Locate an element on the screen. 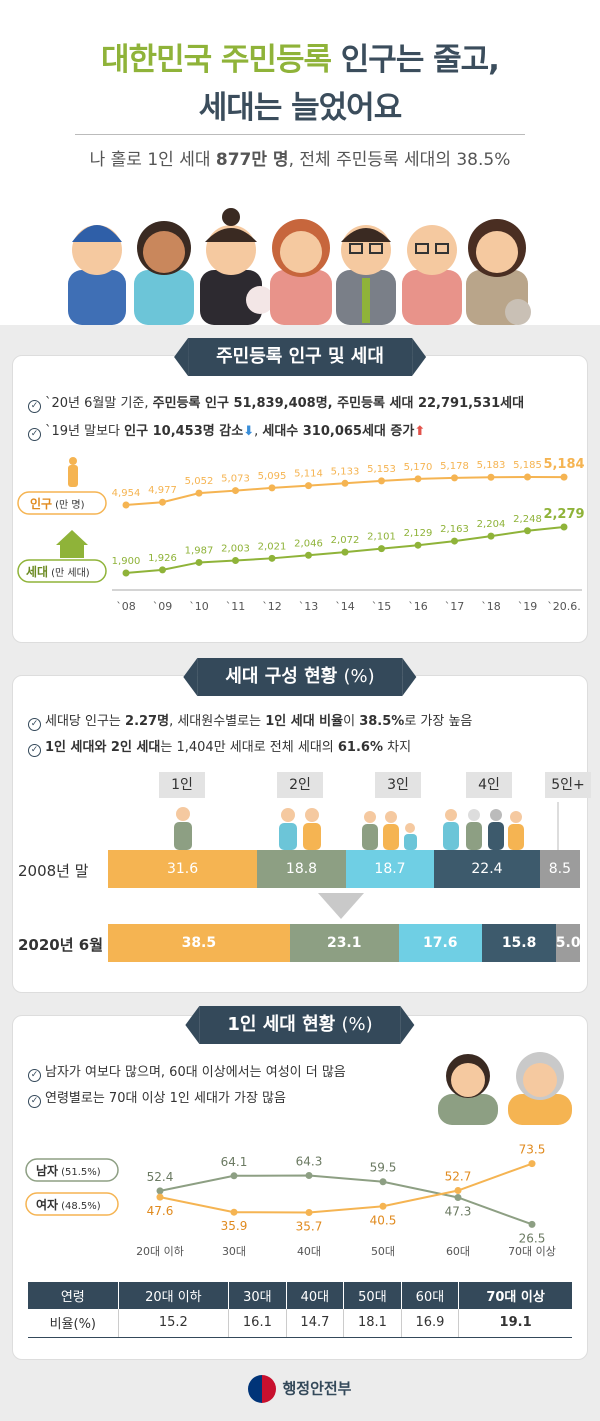 The image size is (600, 1421). bar-segment-2인: 23.1 is located at coordinates (344, 943).